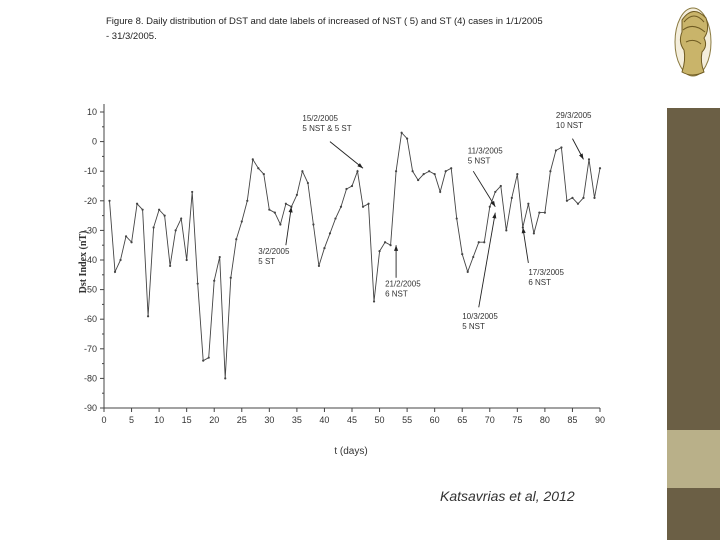  What do you see at coordinates (569, 125) in the screenshot?
I see `annotation-count: 10 NST` at bounding box center [569, 125].